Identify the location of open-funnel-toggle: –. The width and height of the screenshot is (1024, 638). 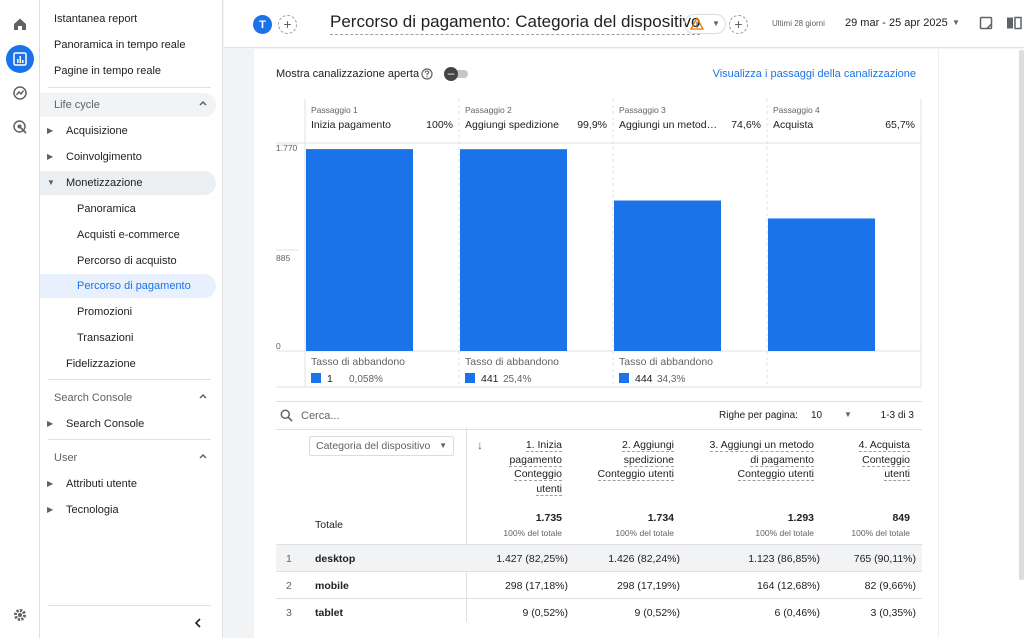
(457, 74).